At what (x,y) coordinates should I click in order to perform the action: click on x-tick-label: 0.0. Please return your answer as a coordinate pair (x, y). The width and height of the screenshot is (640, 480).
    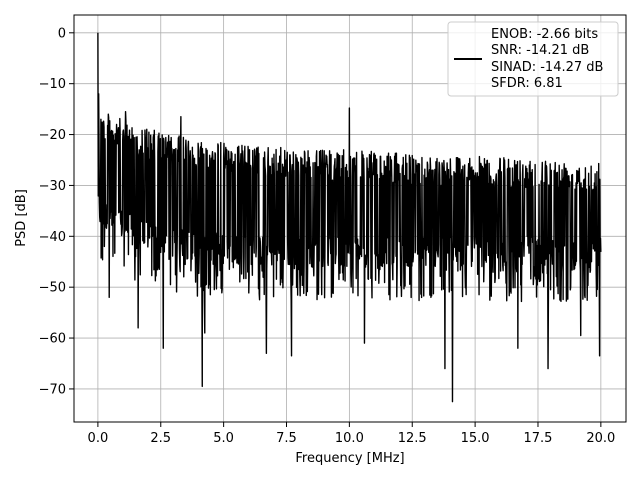
    Looking at the image, I should click on (98, 438).